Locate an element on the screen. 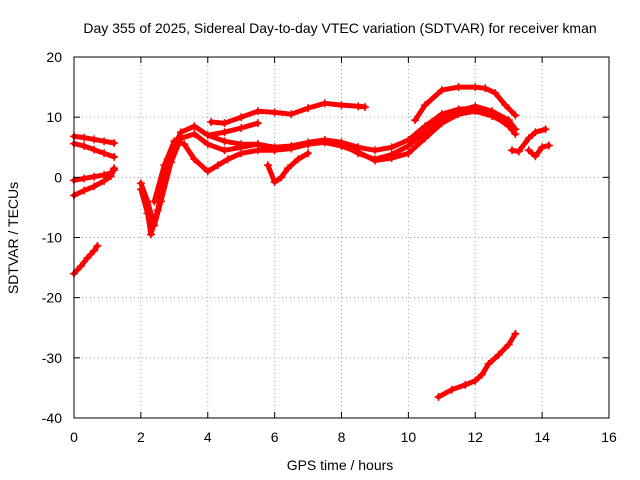 The width and height of the screenshot is (640, 480). x-tick-label: 4 is located at coordinates (208, 437).